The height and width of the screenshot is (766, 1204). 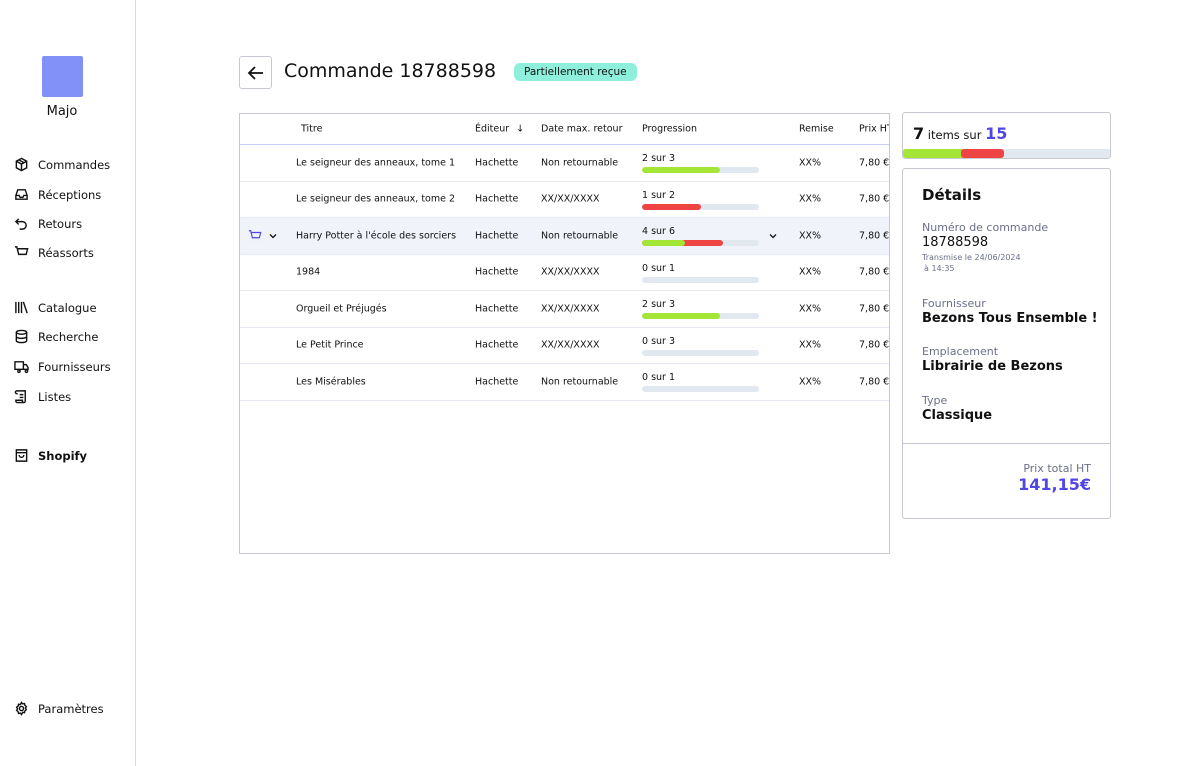 I want to click on arrow-down-icon: ↓, so click(x=520, y=129).